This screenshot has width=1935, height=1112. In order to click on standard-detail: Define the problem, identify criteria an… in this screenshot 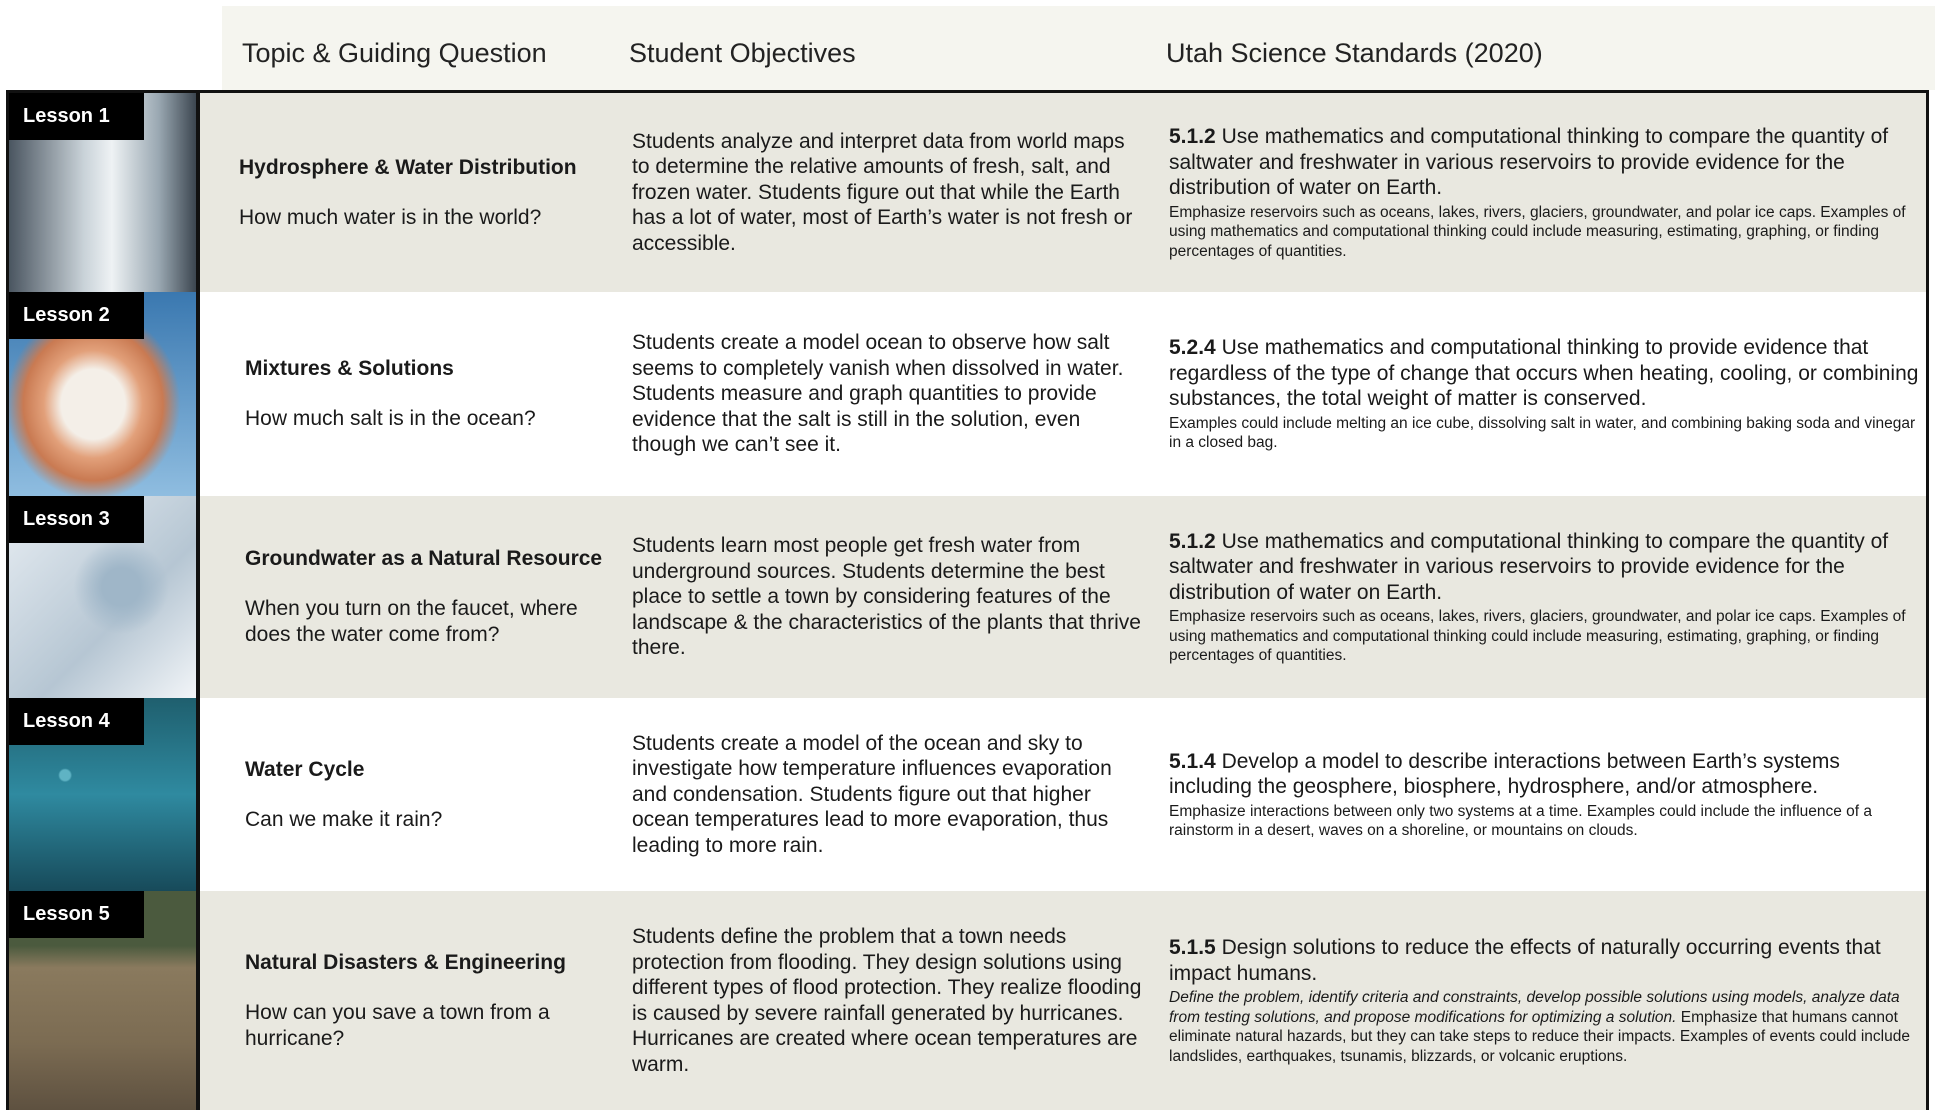, I will do `click(1545, 1027)`.